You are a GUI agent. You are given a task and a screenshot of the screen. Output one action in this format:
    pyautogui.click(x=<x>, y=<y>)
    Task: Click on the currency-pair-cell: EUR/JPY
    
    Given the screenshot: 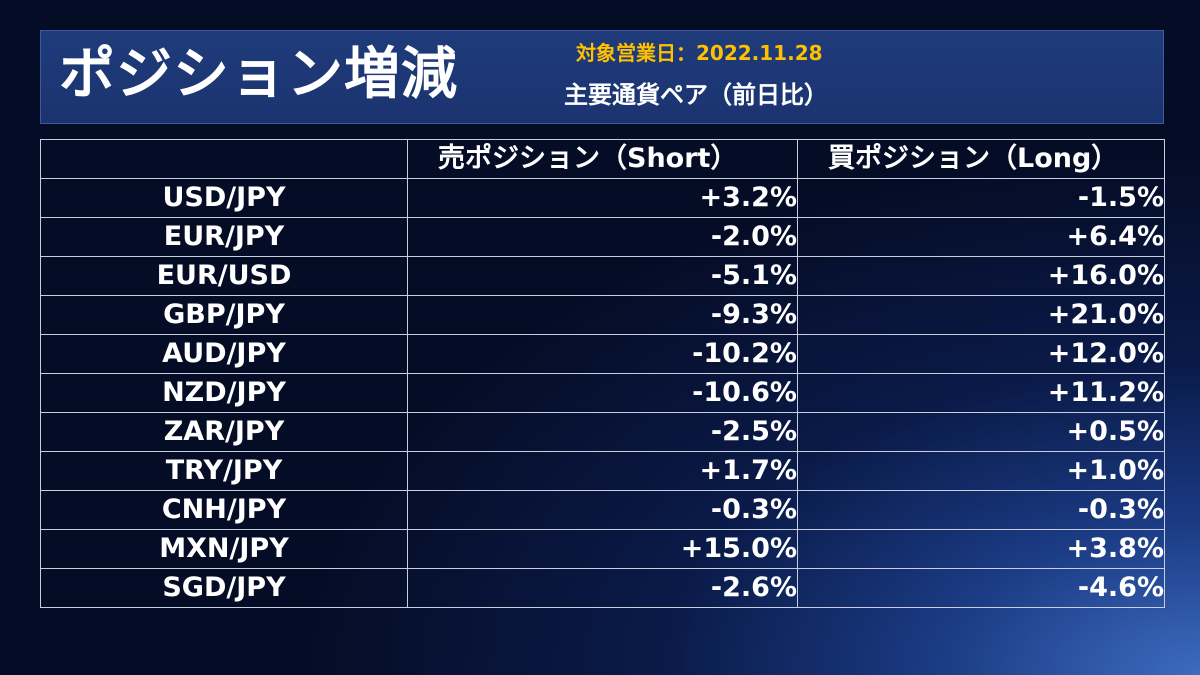 What is the action you would take?
    pyautogui.click(x=224, y=237)
    